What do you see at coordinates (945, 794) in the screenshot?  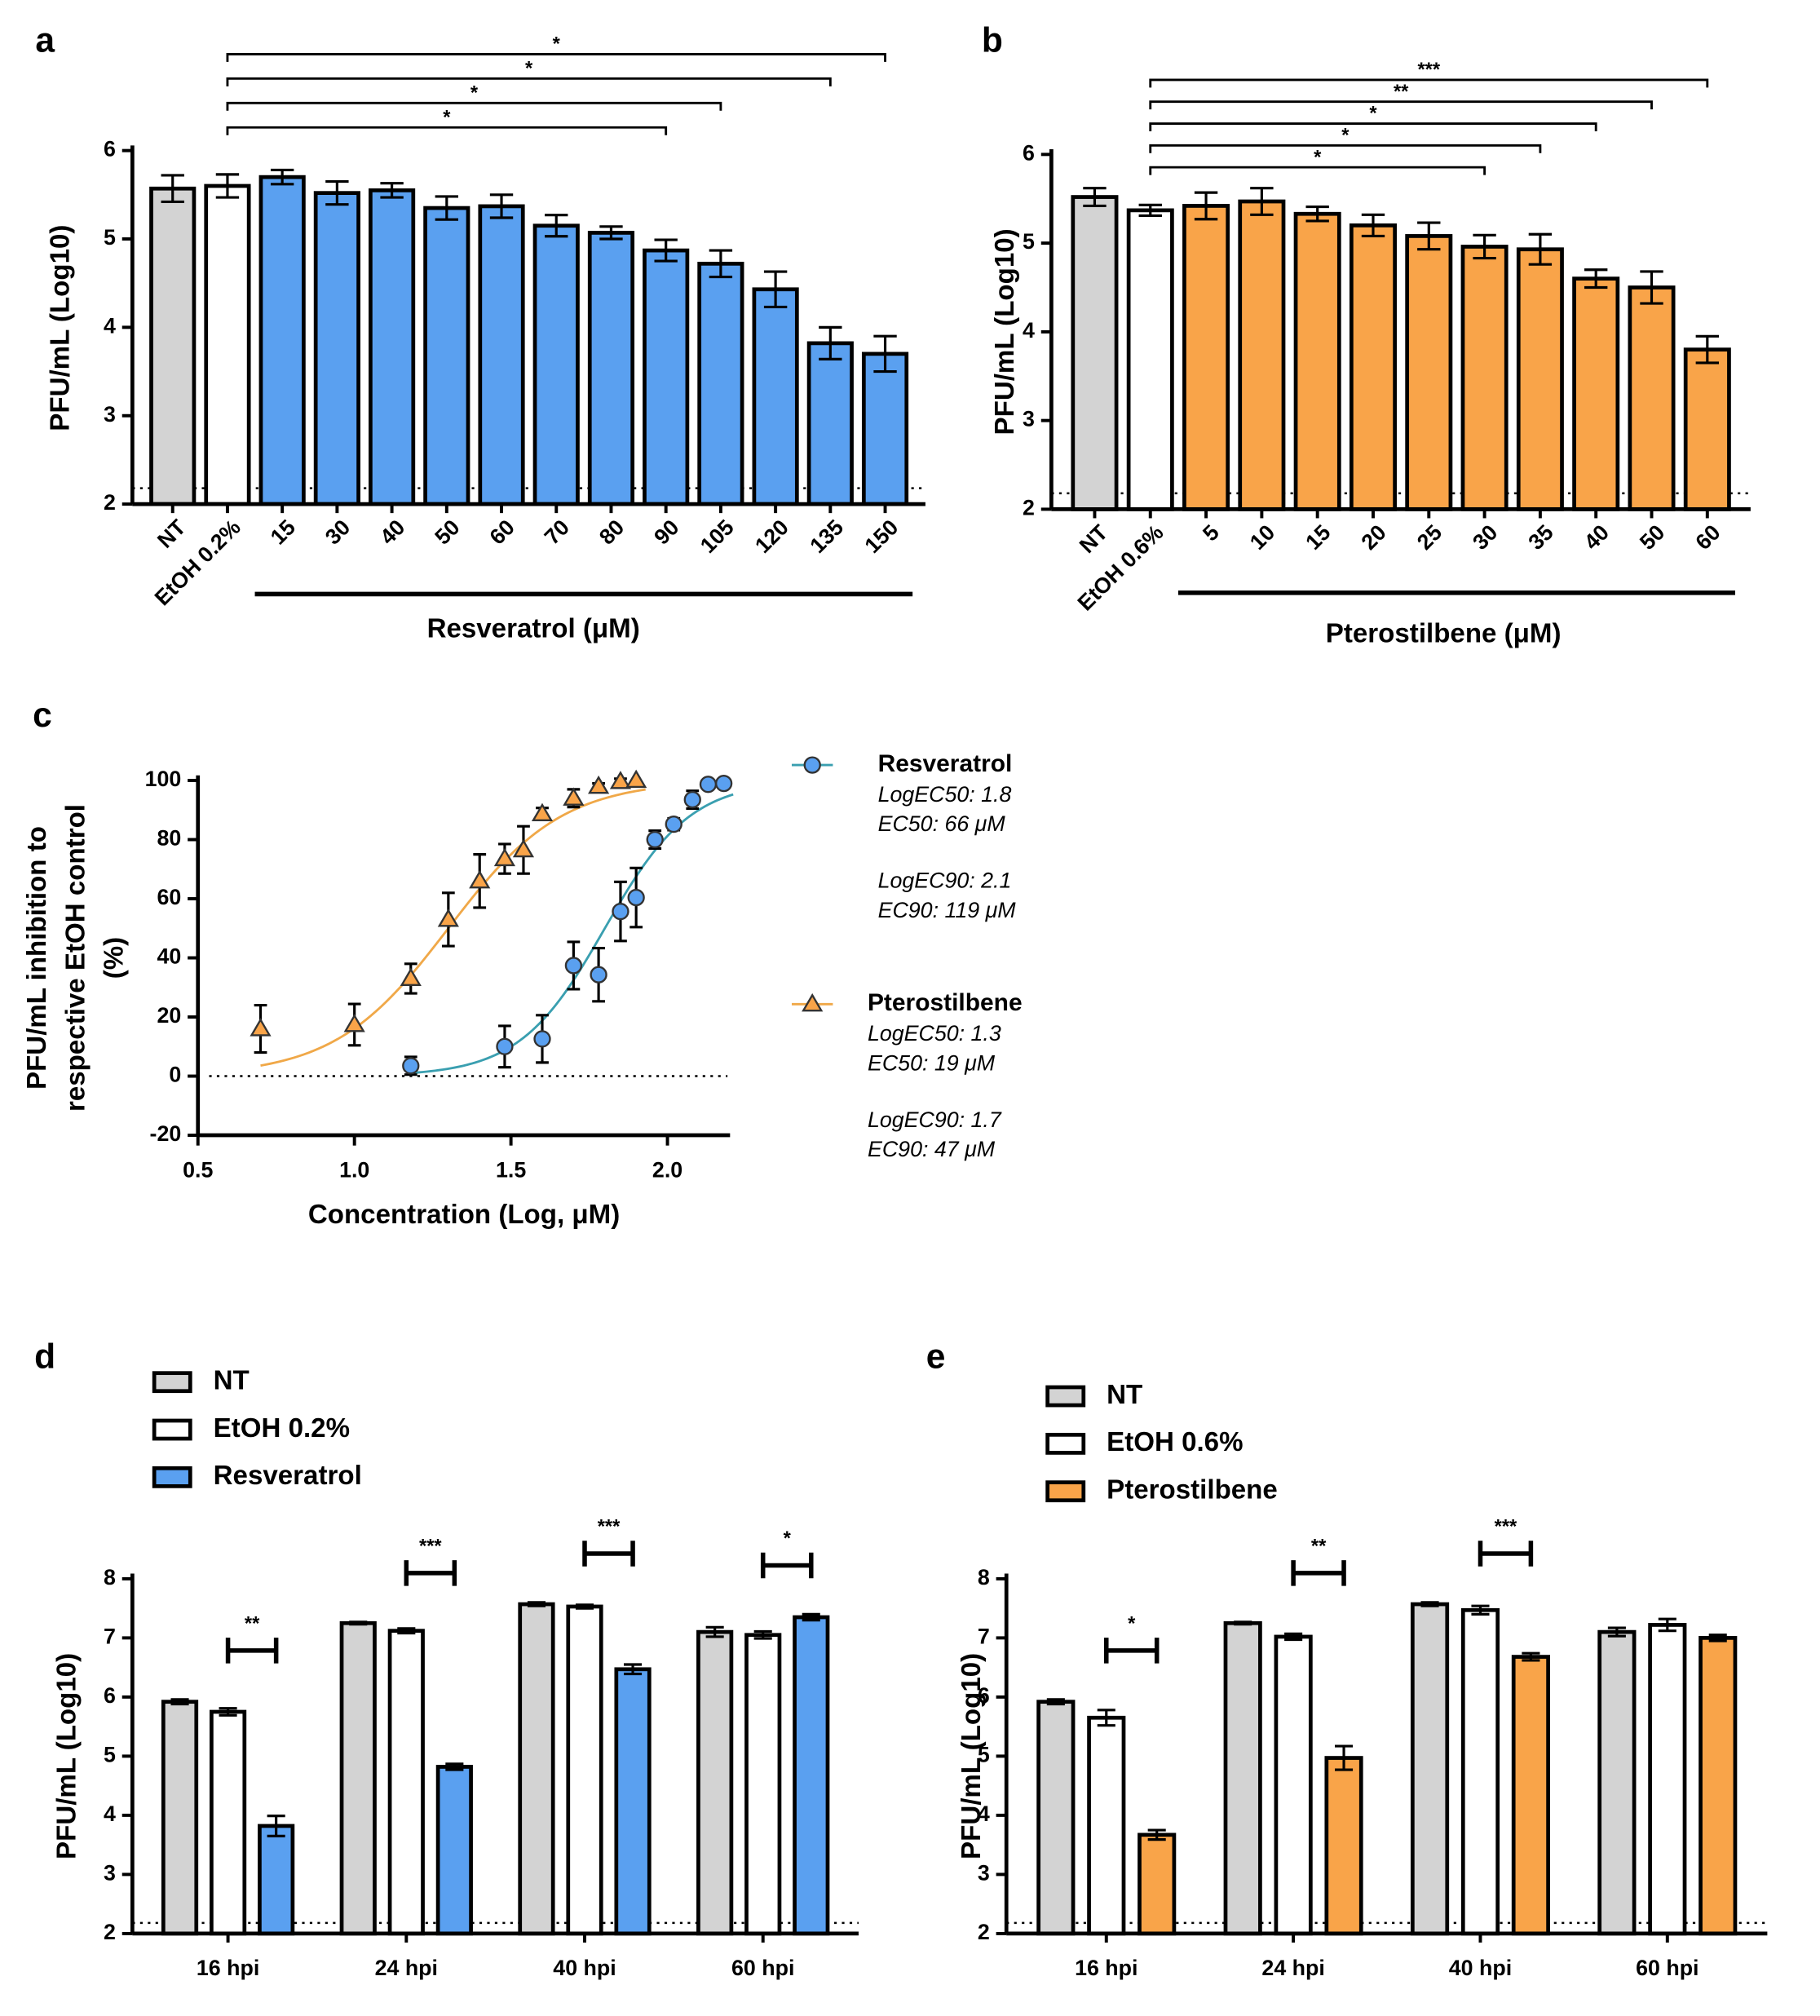 I see `fit-note: LogEC50: 1.8` at bounding box center [945, 794].